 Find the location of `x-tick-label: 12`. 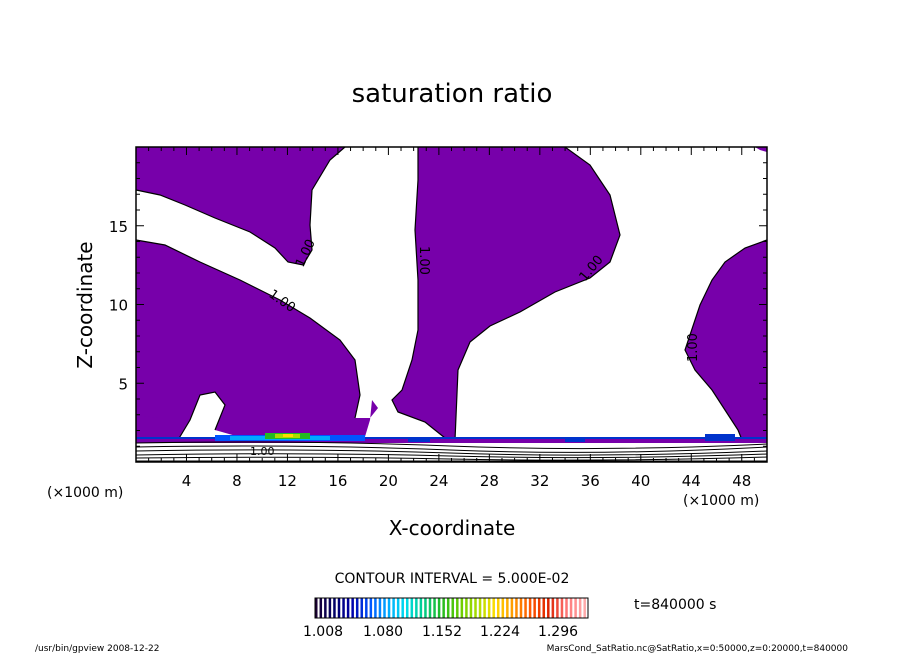

x-tick-label: 12 is located at coordinates (287, 481).